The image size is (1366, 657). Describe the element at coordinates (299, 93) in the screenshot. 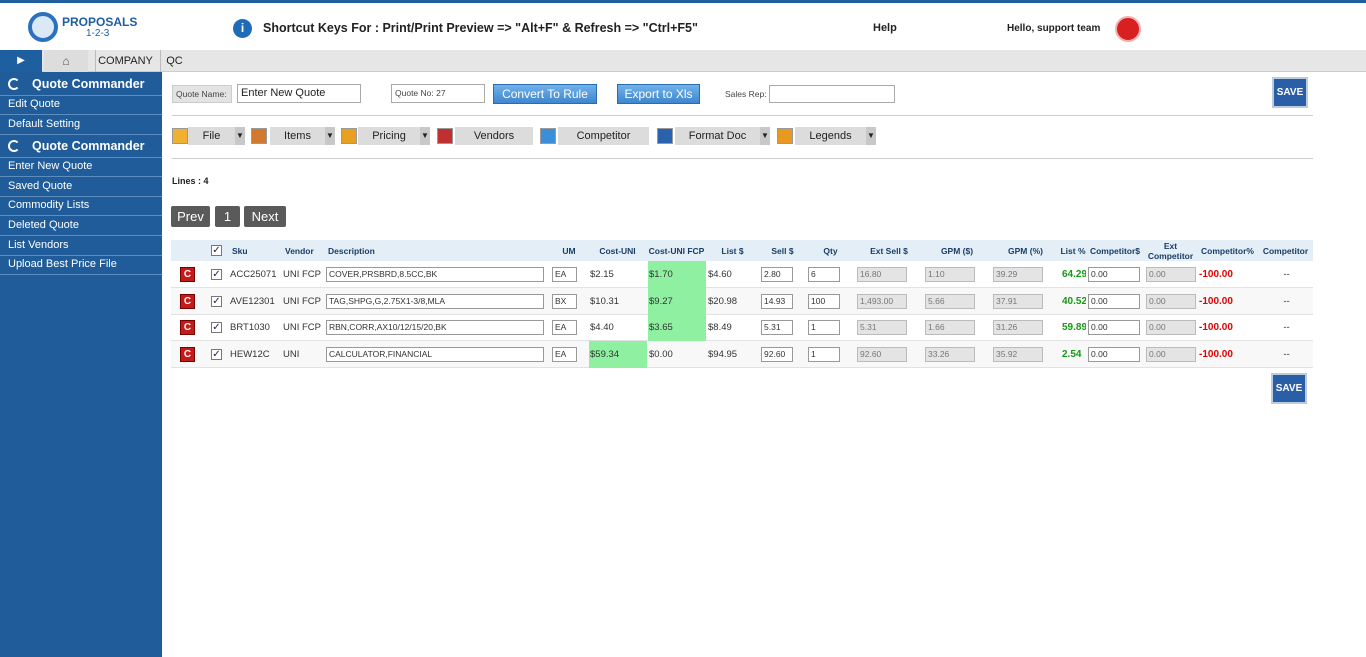

I see `quote-name-input: Enter New Quote` at that location.